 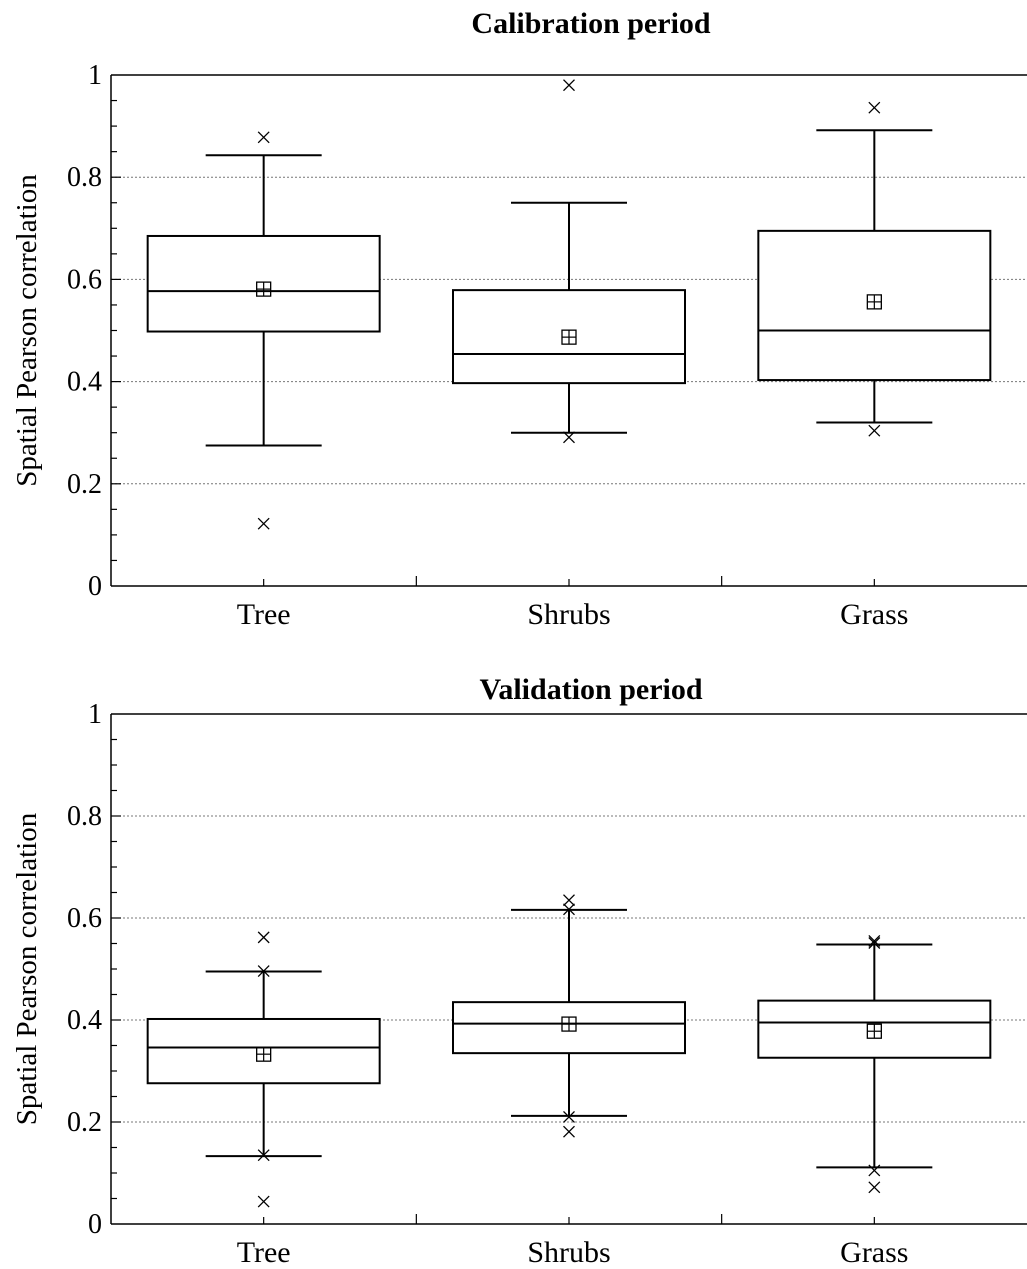 What do you see at coordinates (590, 23) in the screenshot?
I see `chart-title: Calibration period` at bounding box center [590, 23].